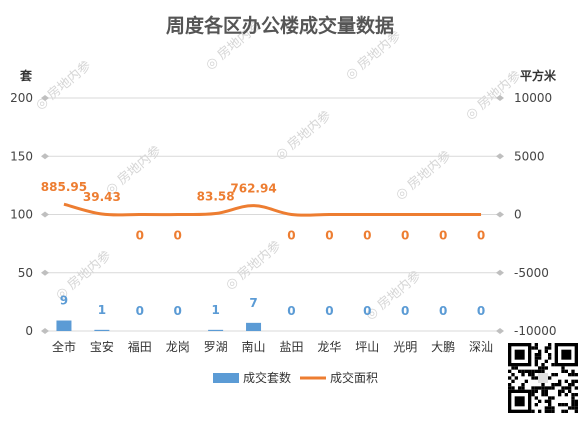  What do you see at coordinates (518, 215) in the screenshot?
I see `right-tick-label: 0` at bounding box center [518, 215].